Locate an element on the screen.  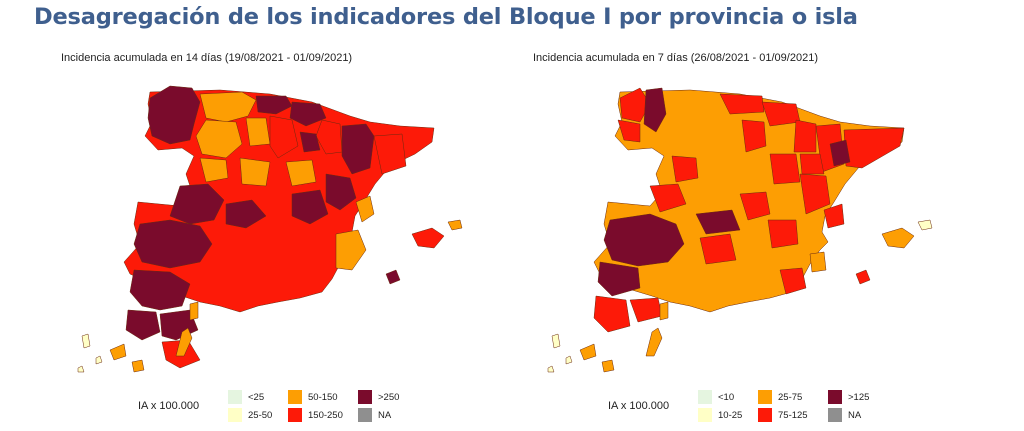
legend-label: <10 is located at coordinates (726, 397).